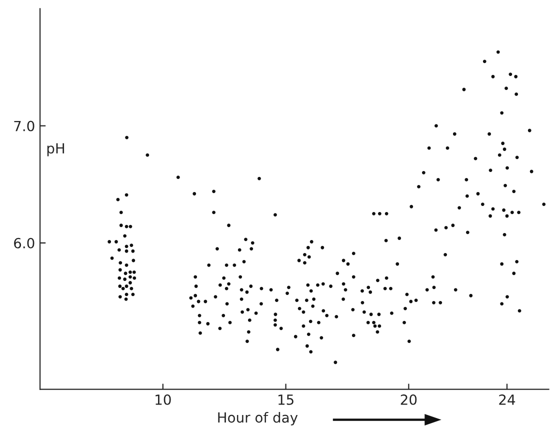 The width and height of the screenshot is (556, 435). Describe the element at coordinates (286, 399) in the screenshot. I see `x-tick-label: 15` at that location.